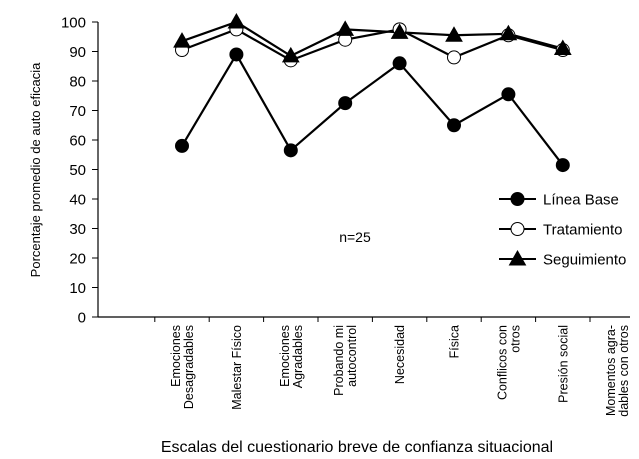 This screenshot has height=459, width=639. I want to click on x-tick-label-line: dables con otros, so click(624, 371).